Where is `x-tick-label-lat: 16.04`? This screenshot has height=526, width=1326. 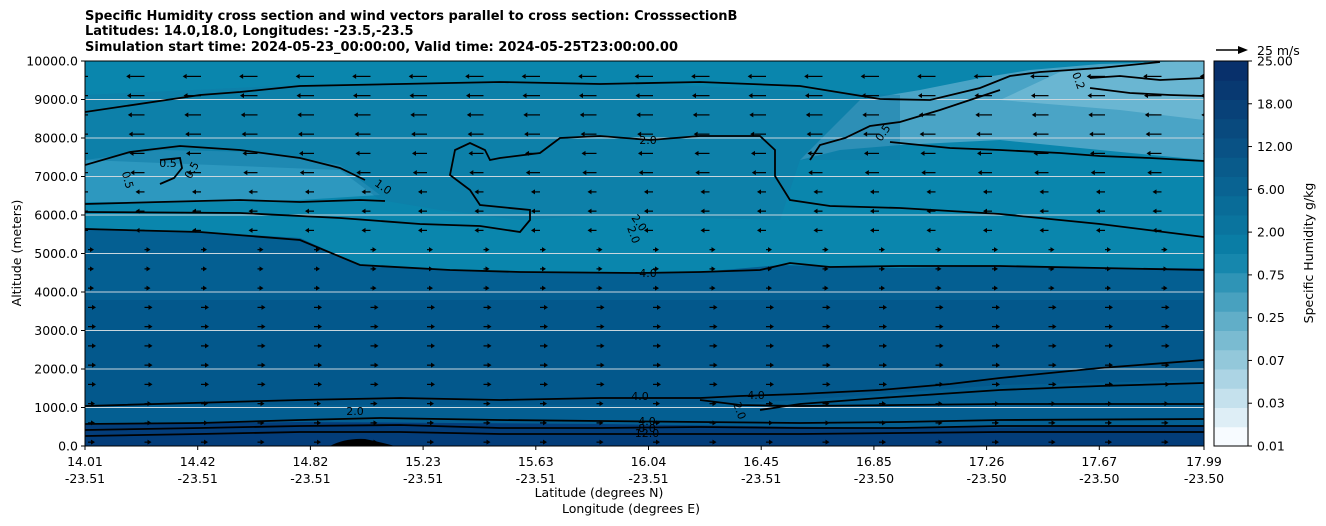 x-tick-label-lat: 16.04 is located at coordinates (649, 461).